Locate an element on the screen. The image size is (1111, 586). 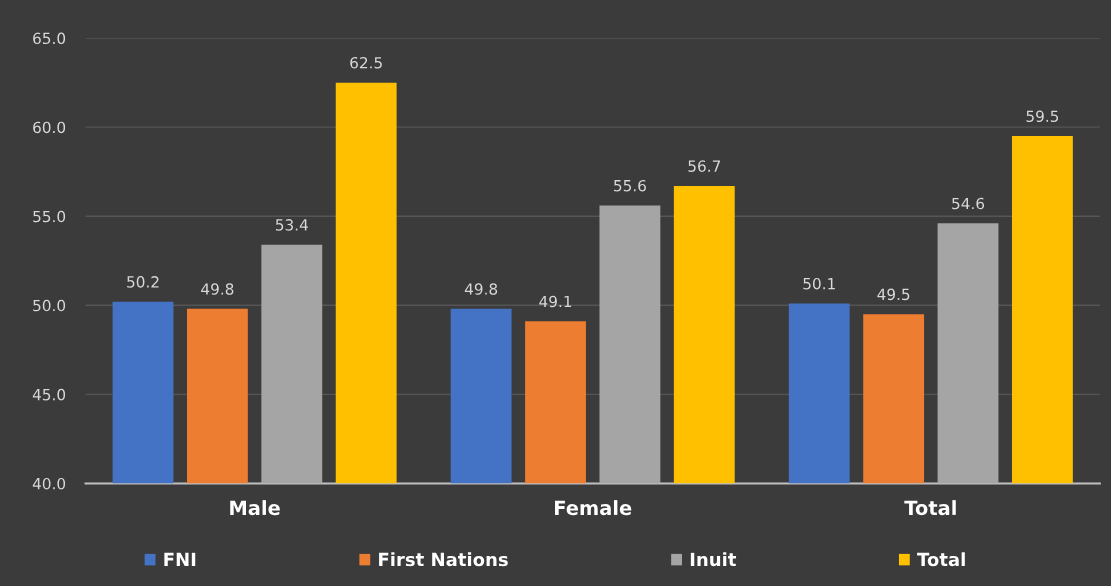
y-tick-label: 65.0 is located at coordinates (49, 38).